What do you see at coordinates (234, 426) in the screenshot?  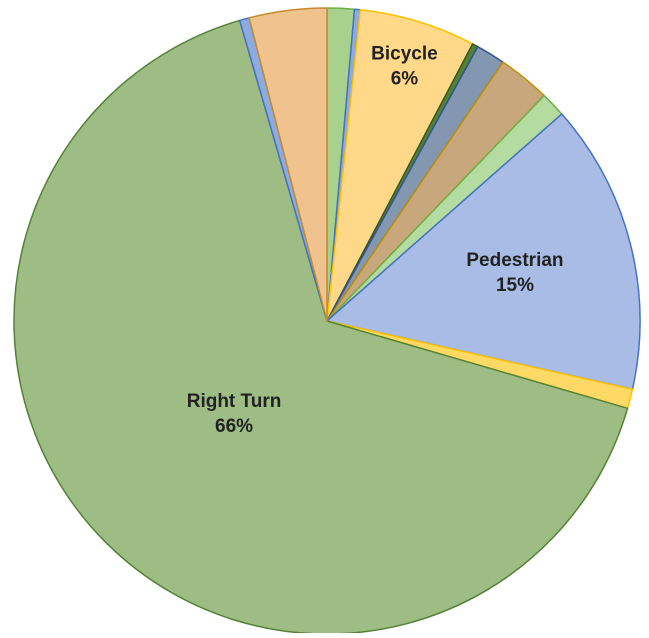 I see `slice-value-label: 66%` at bounding box center [234, 426].